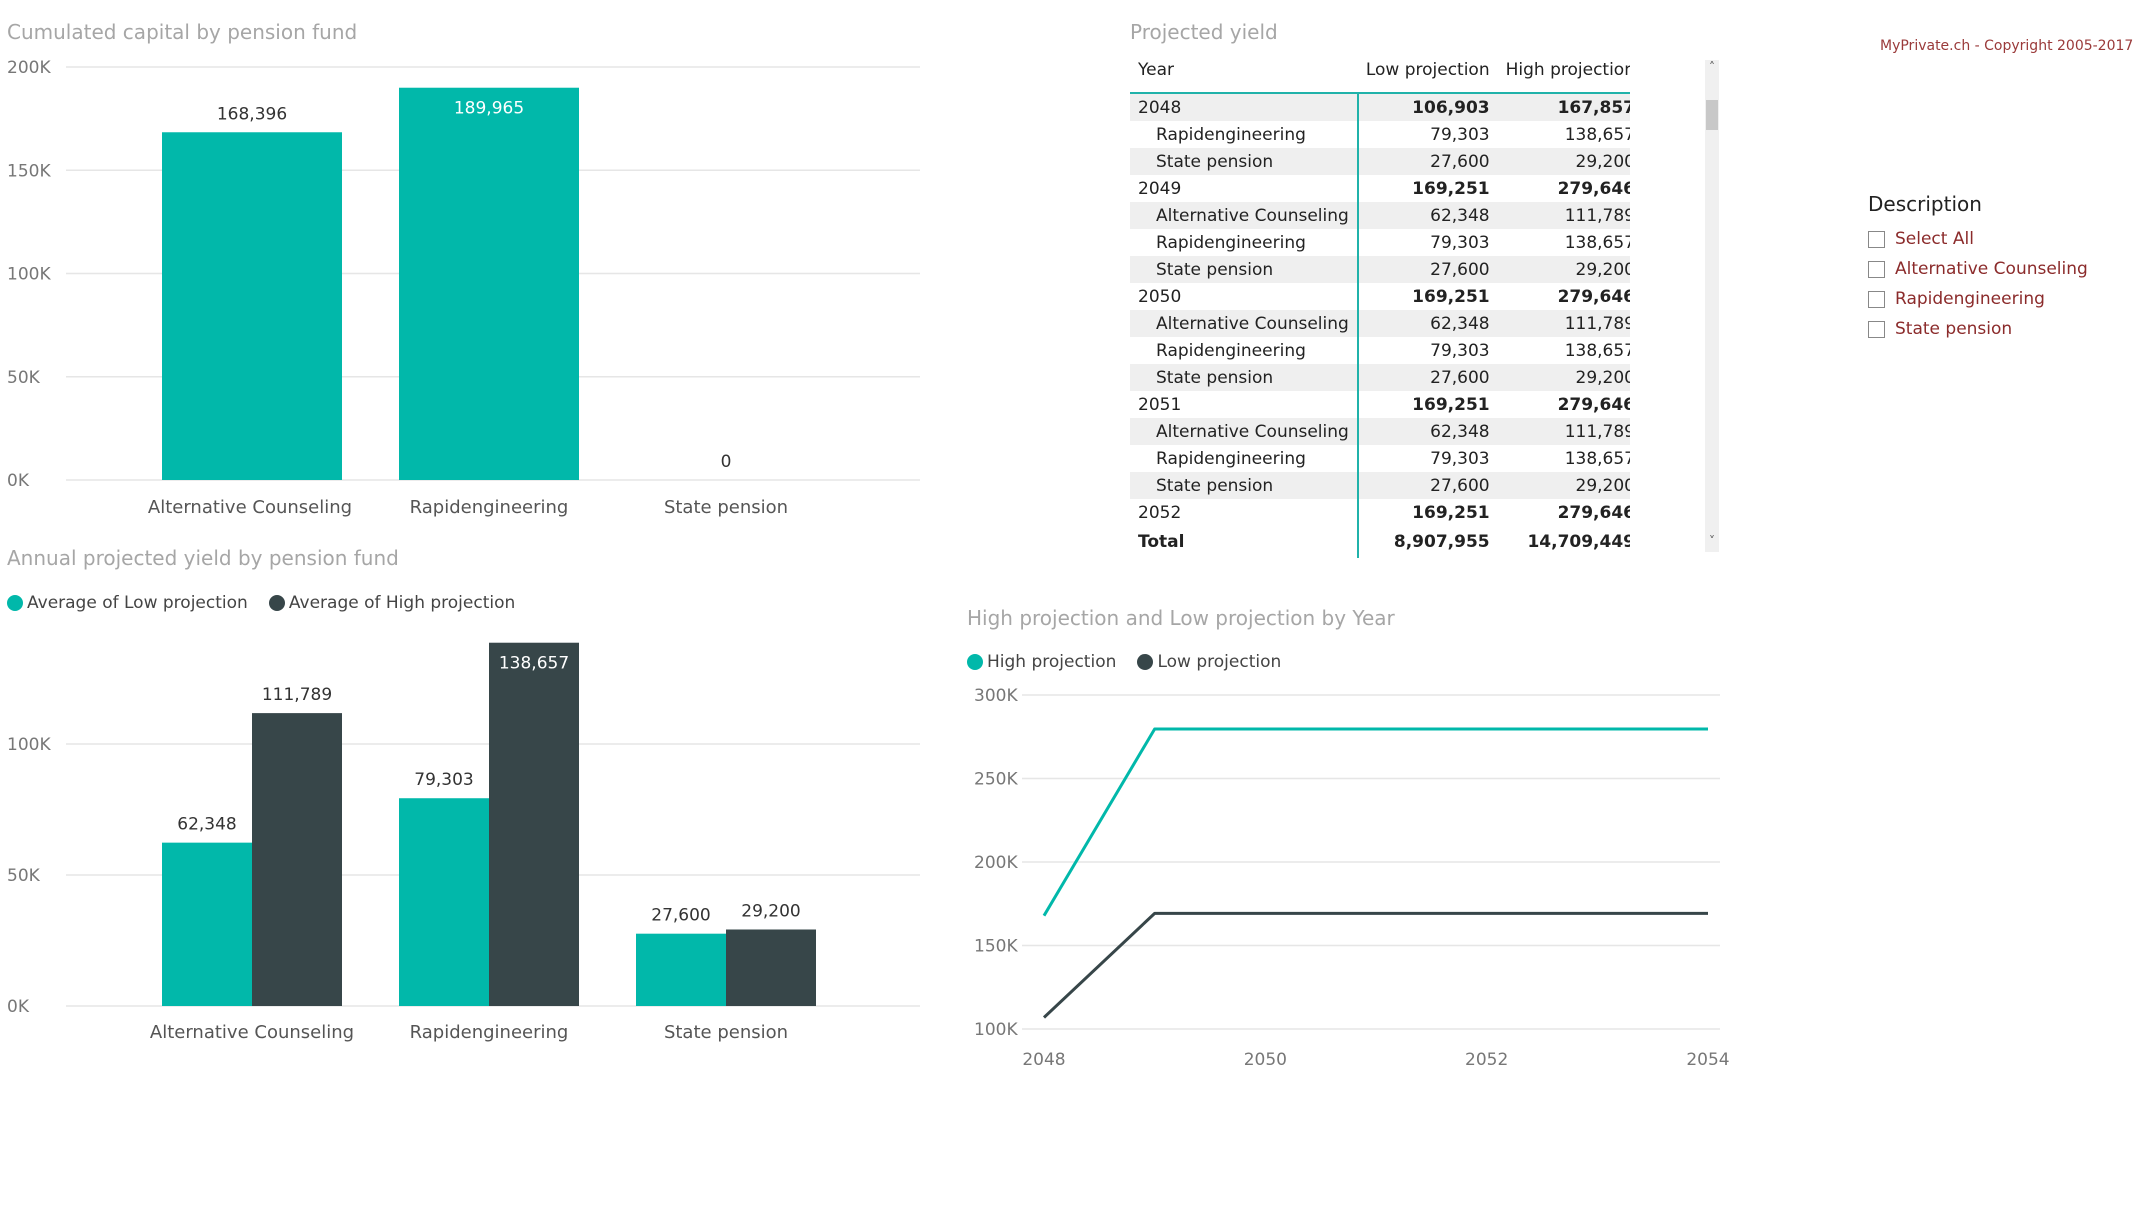  What do you see at coordinates (1925, 204) in the screenshot?
I see `slicer-title: Description` at bounding box center [1925, 204].